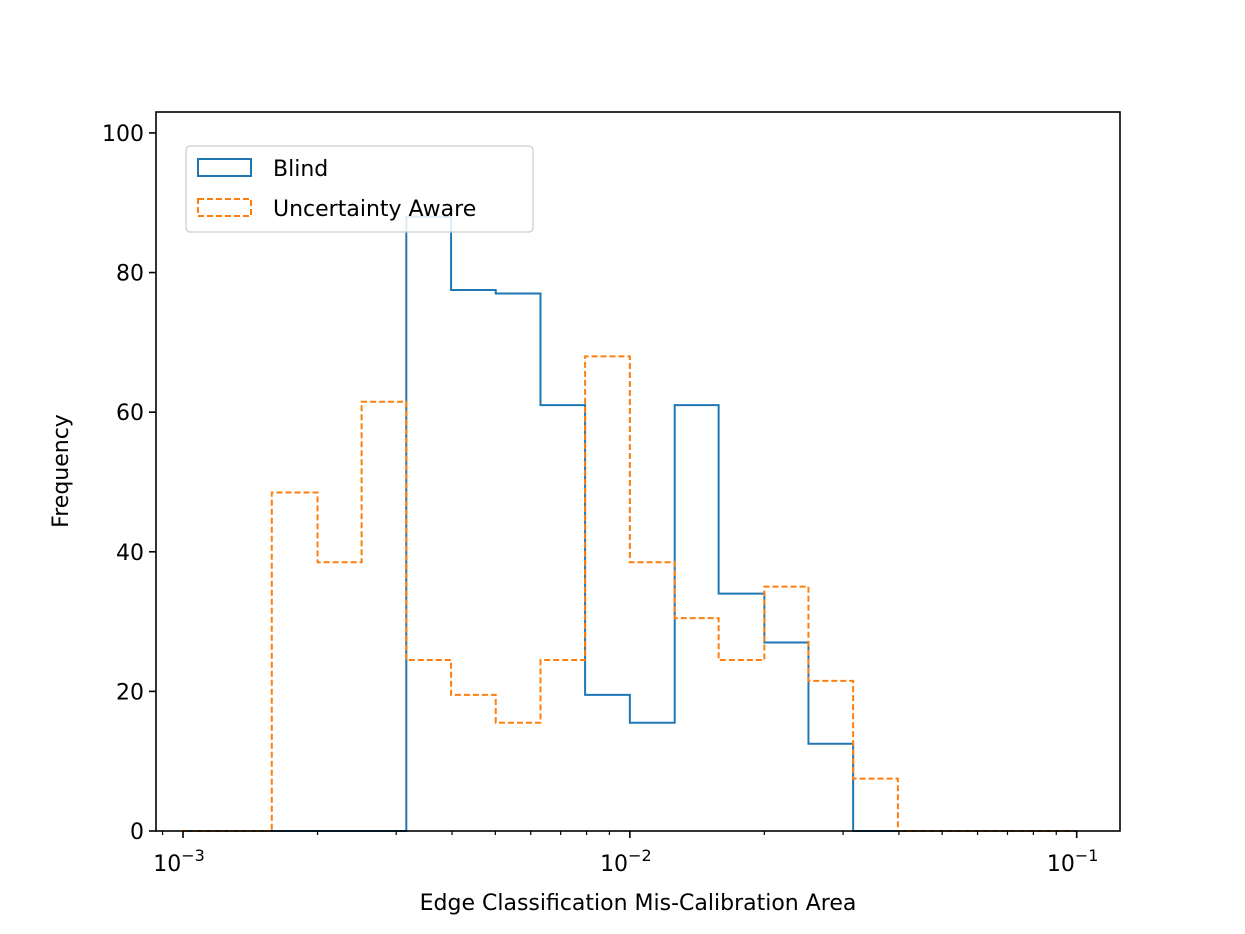 The width and height of the screenshot is (1245, 934). What do you see at coordinates (626, 861) in the screenshot?
I see `x-tick-label: 10⁻²` at bounding box center [626, 861].